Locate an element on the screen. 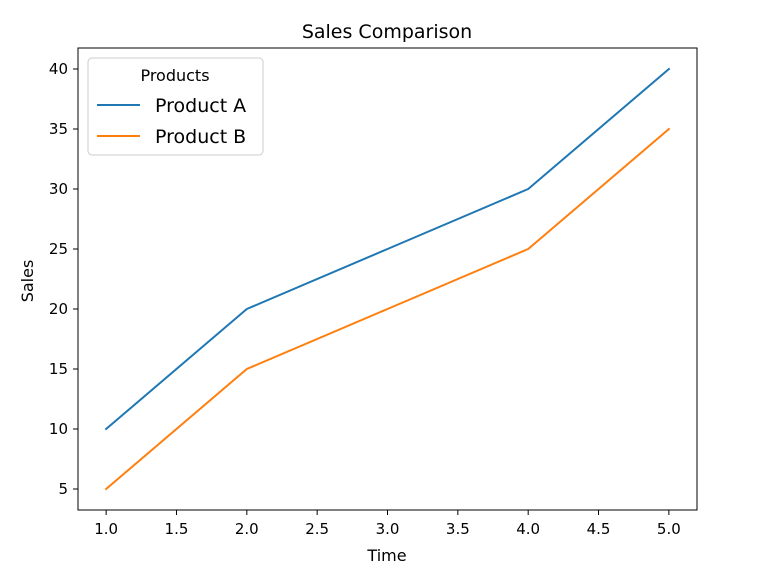  legend: Products Product A Product B is located at coordinates (175, 106).